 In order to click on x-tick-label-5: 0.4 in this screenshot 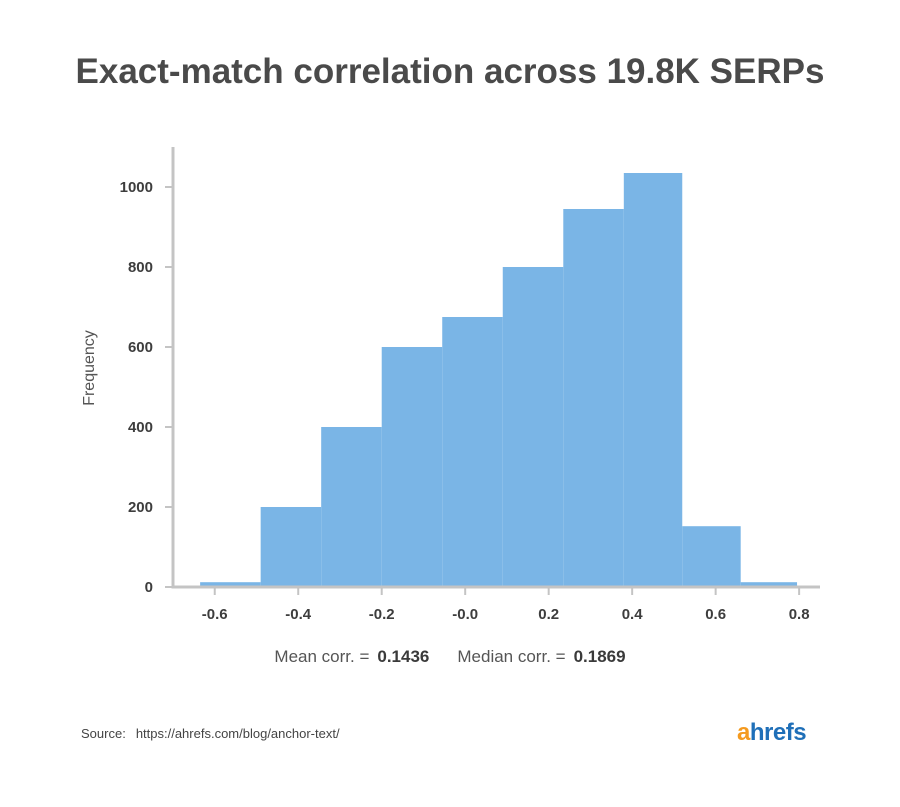, I will do `click(633, 614)`.